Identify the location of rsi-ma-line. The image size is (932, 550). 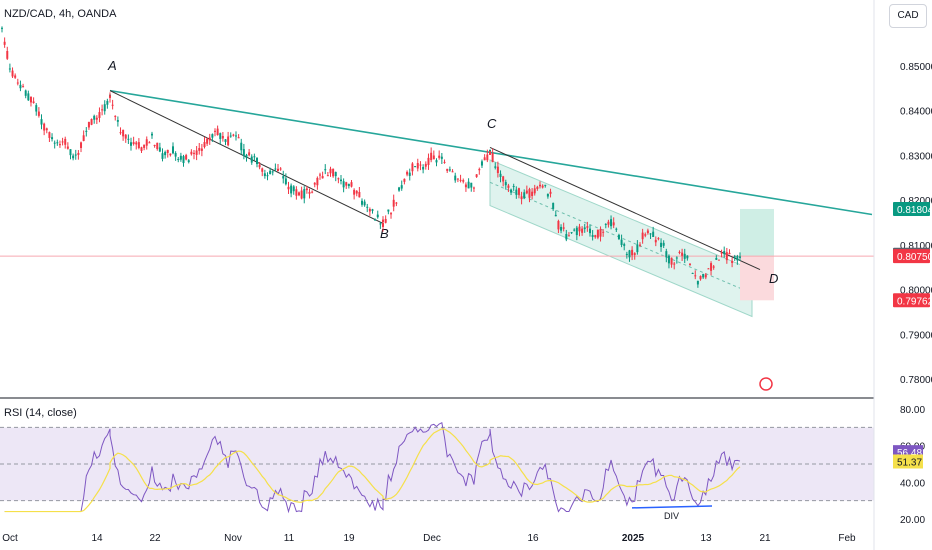
(372, 470).